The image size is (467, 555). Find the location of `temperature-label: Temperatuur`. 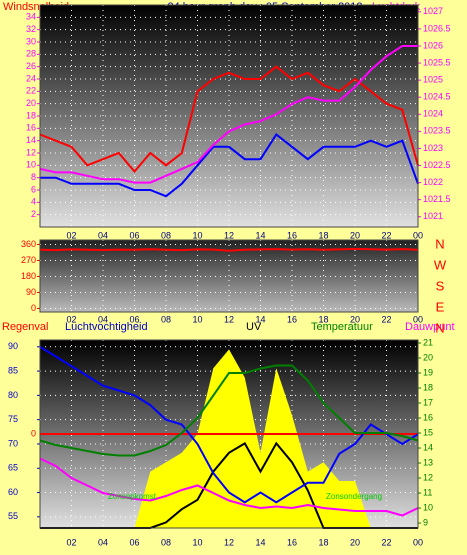

temperature-label: Temperatuur is located at coordinates (342, 327).